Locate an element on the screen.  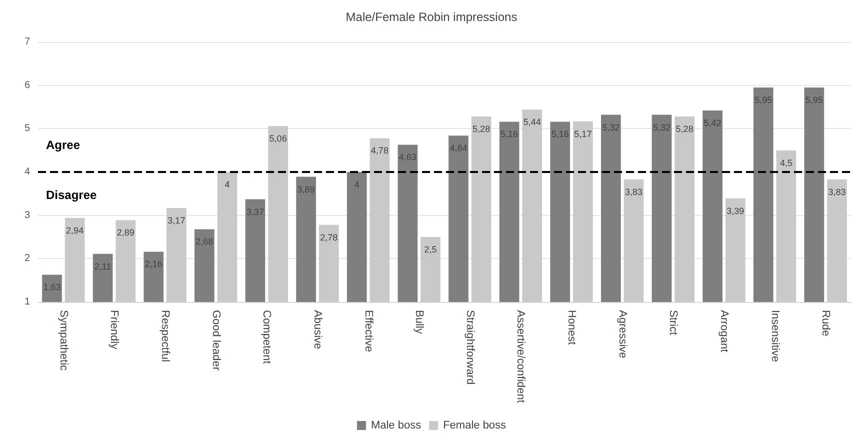
chart-title: Male/Female Robin impressions is located at coordinates (432, 17).